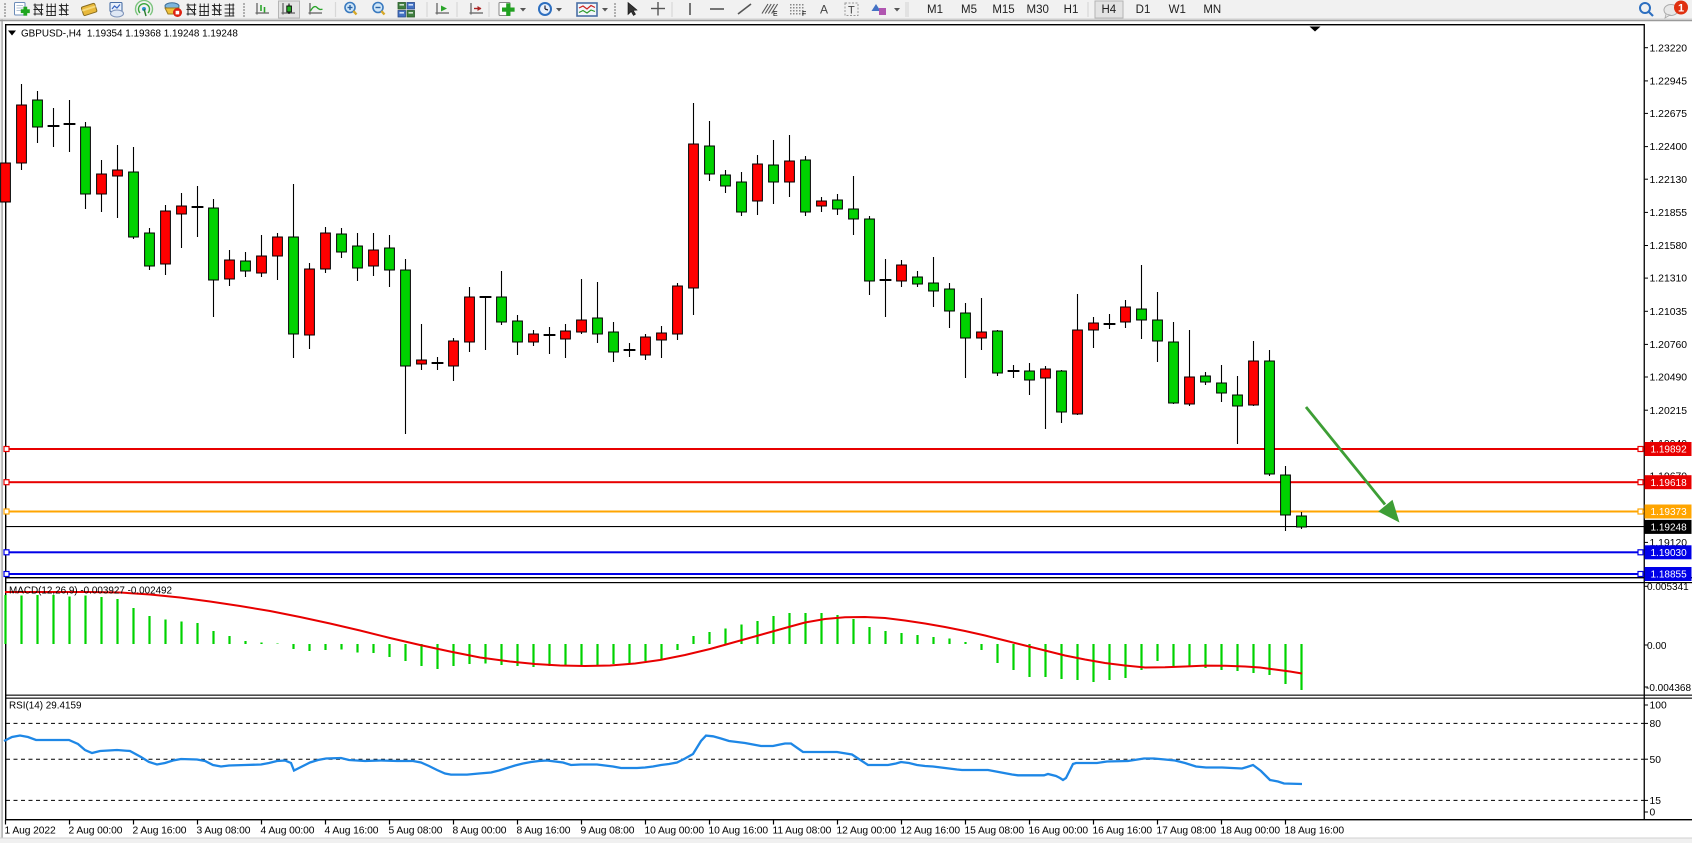 The height and width of the screenshot is (843, 1692). What do you see at coordinates (1108, 10) in the screenshot?
I see `svg-text: H4` at bounding box center [1108, 10].